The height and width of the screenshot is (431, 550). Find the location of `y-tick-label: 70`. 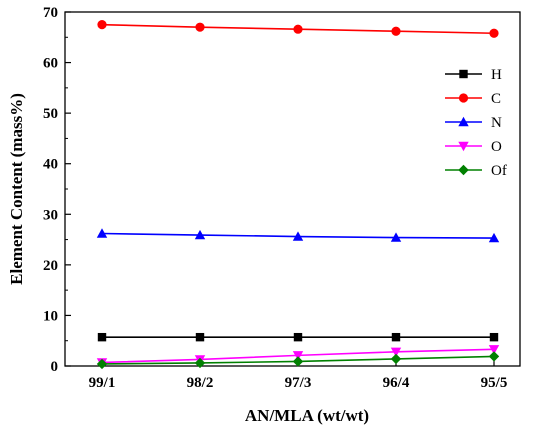

y-tick-label: 70 is located at coordinates (50, 13).